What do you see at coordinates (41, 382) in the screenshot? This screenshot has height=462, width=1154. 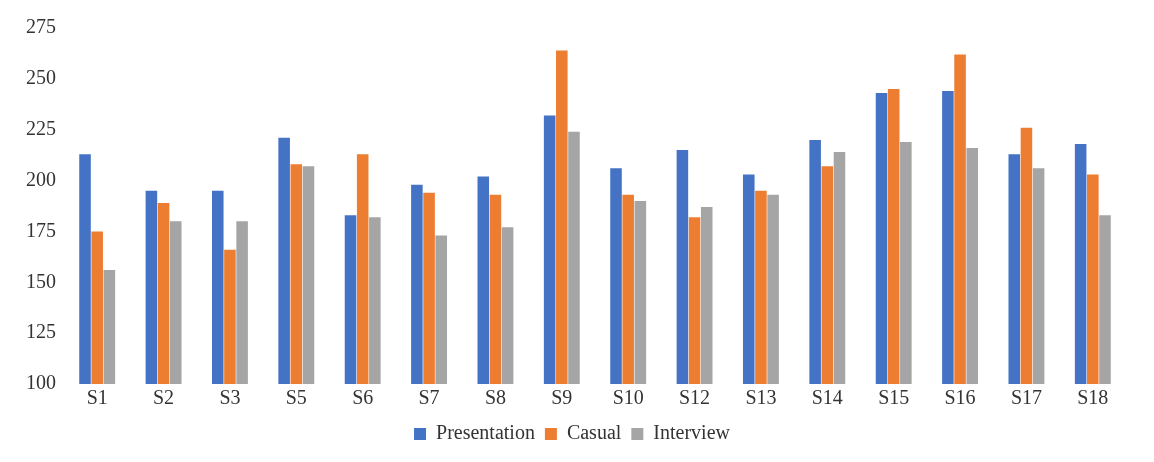 I see `y-tick-label: 100` at bounding box center [41, 382].